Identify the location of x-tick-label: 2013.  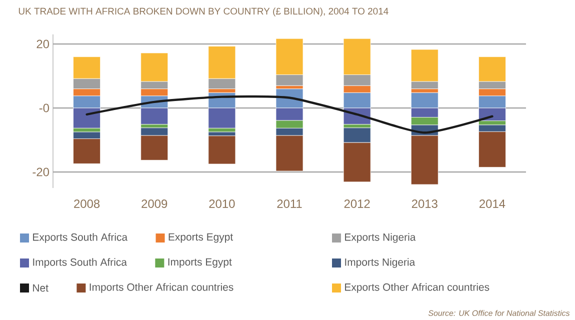
(425, 204).